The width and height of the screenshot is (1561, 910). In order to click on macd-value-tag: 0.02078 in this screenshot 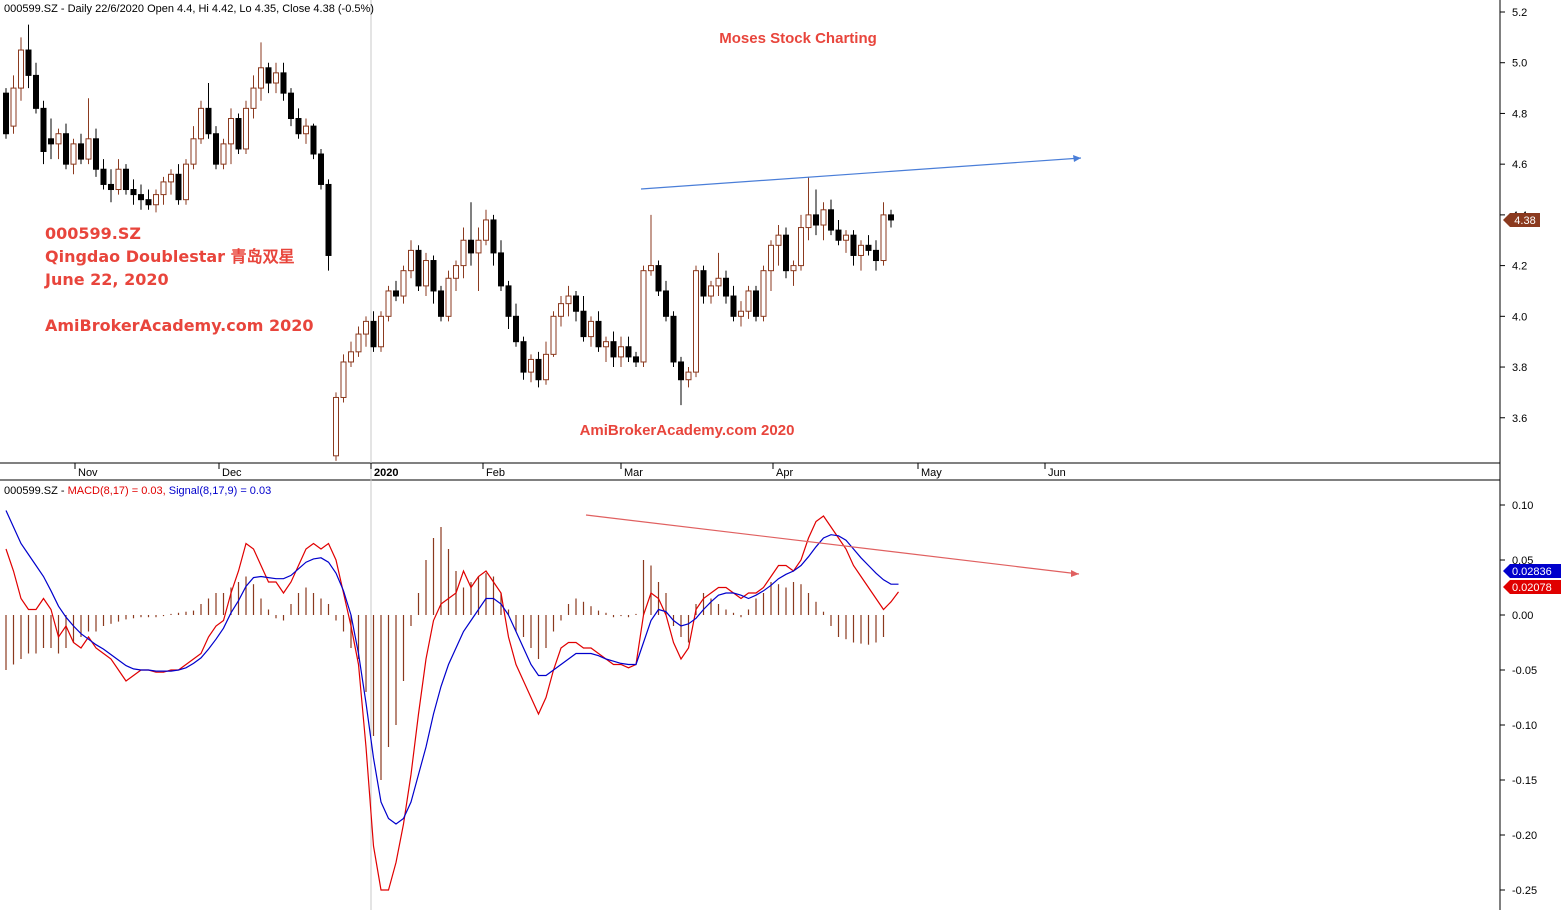, I will do `click(1532, 587)`.